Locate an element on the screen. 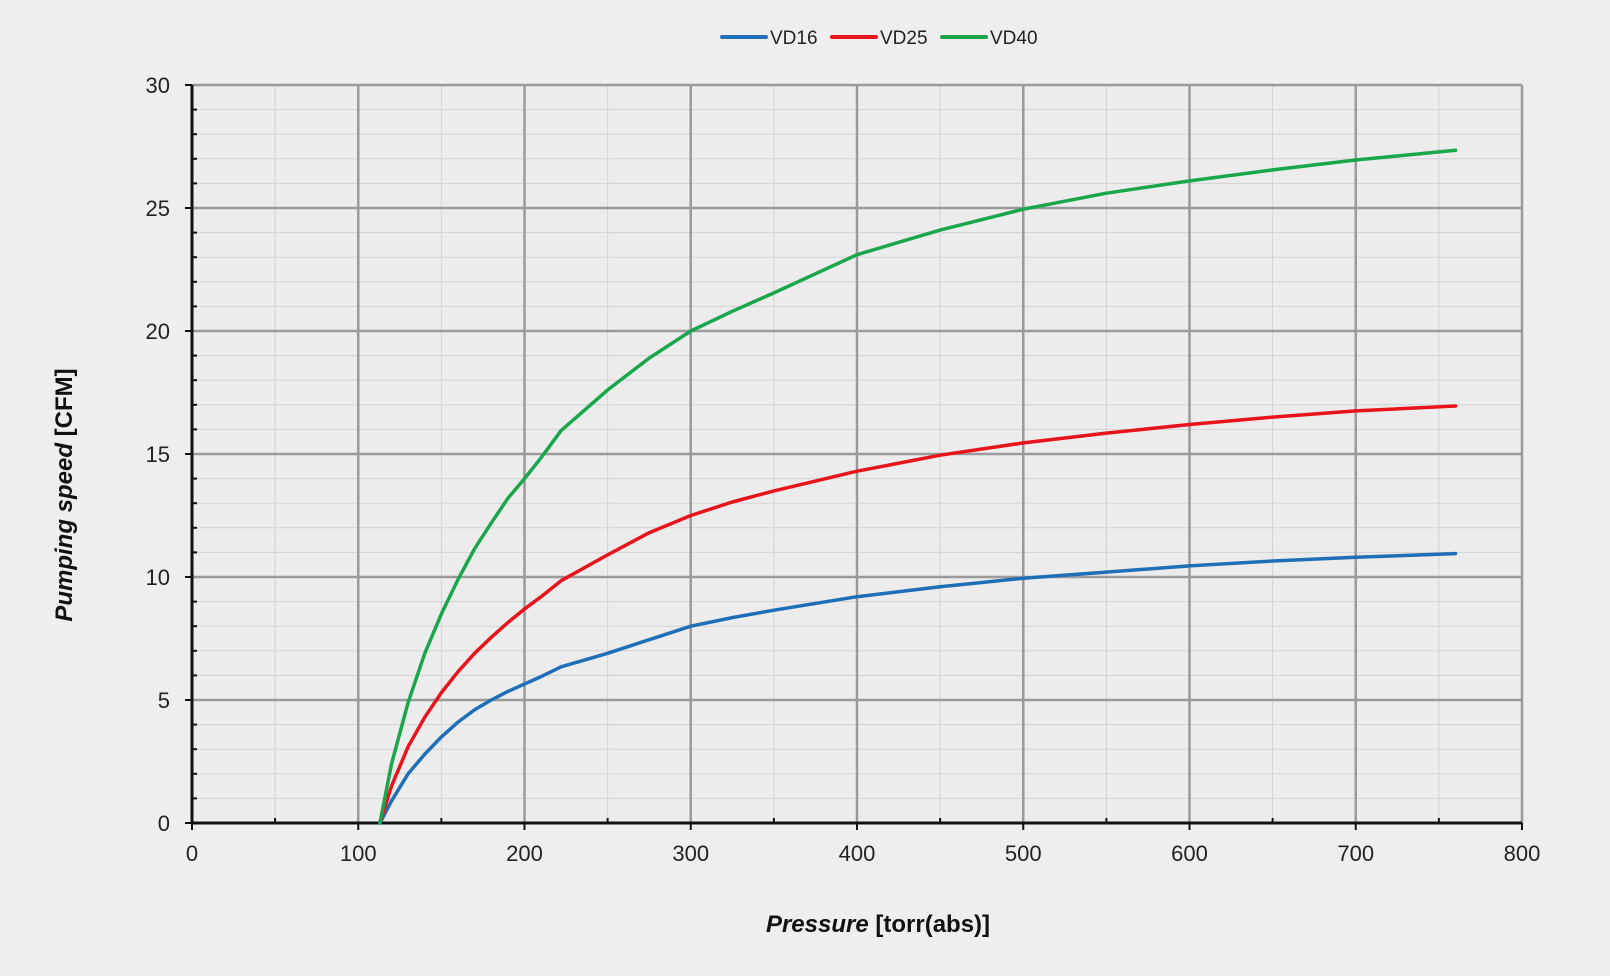  y-tick-label: 20 is located at coordinates (158, 331).